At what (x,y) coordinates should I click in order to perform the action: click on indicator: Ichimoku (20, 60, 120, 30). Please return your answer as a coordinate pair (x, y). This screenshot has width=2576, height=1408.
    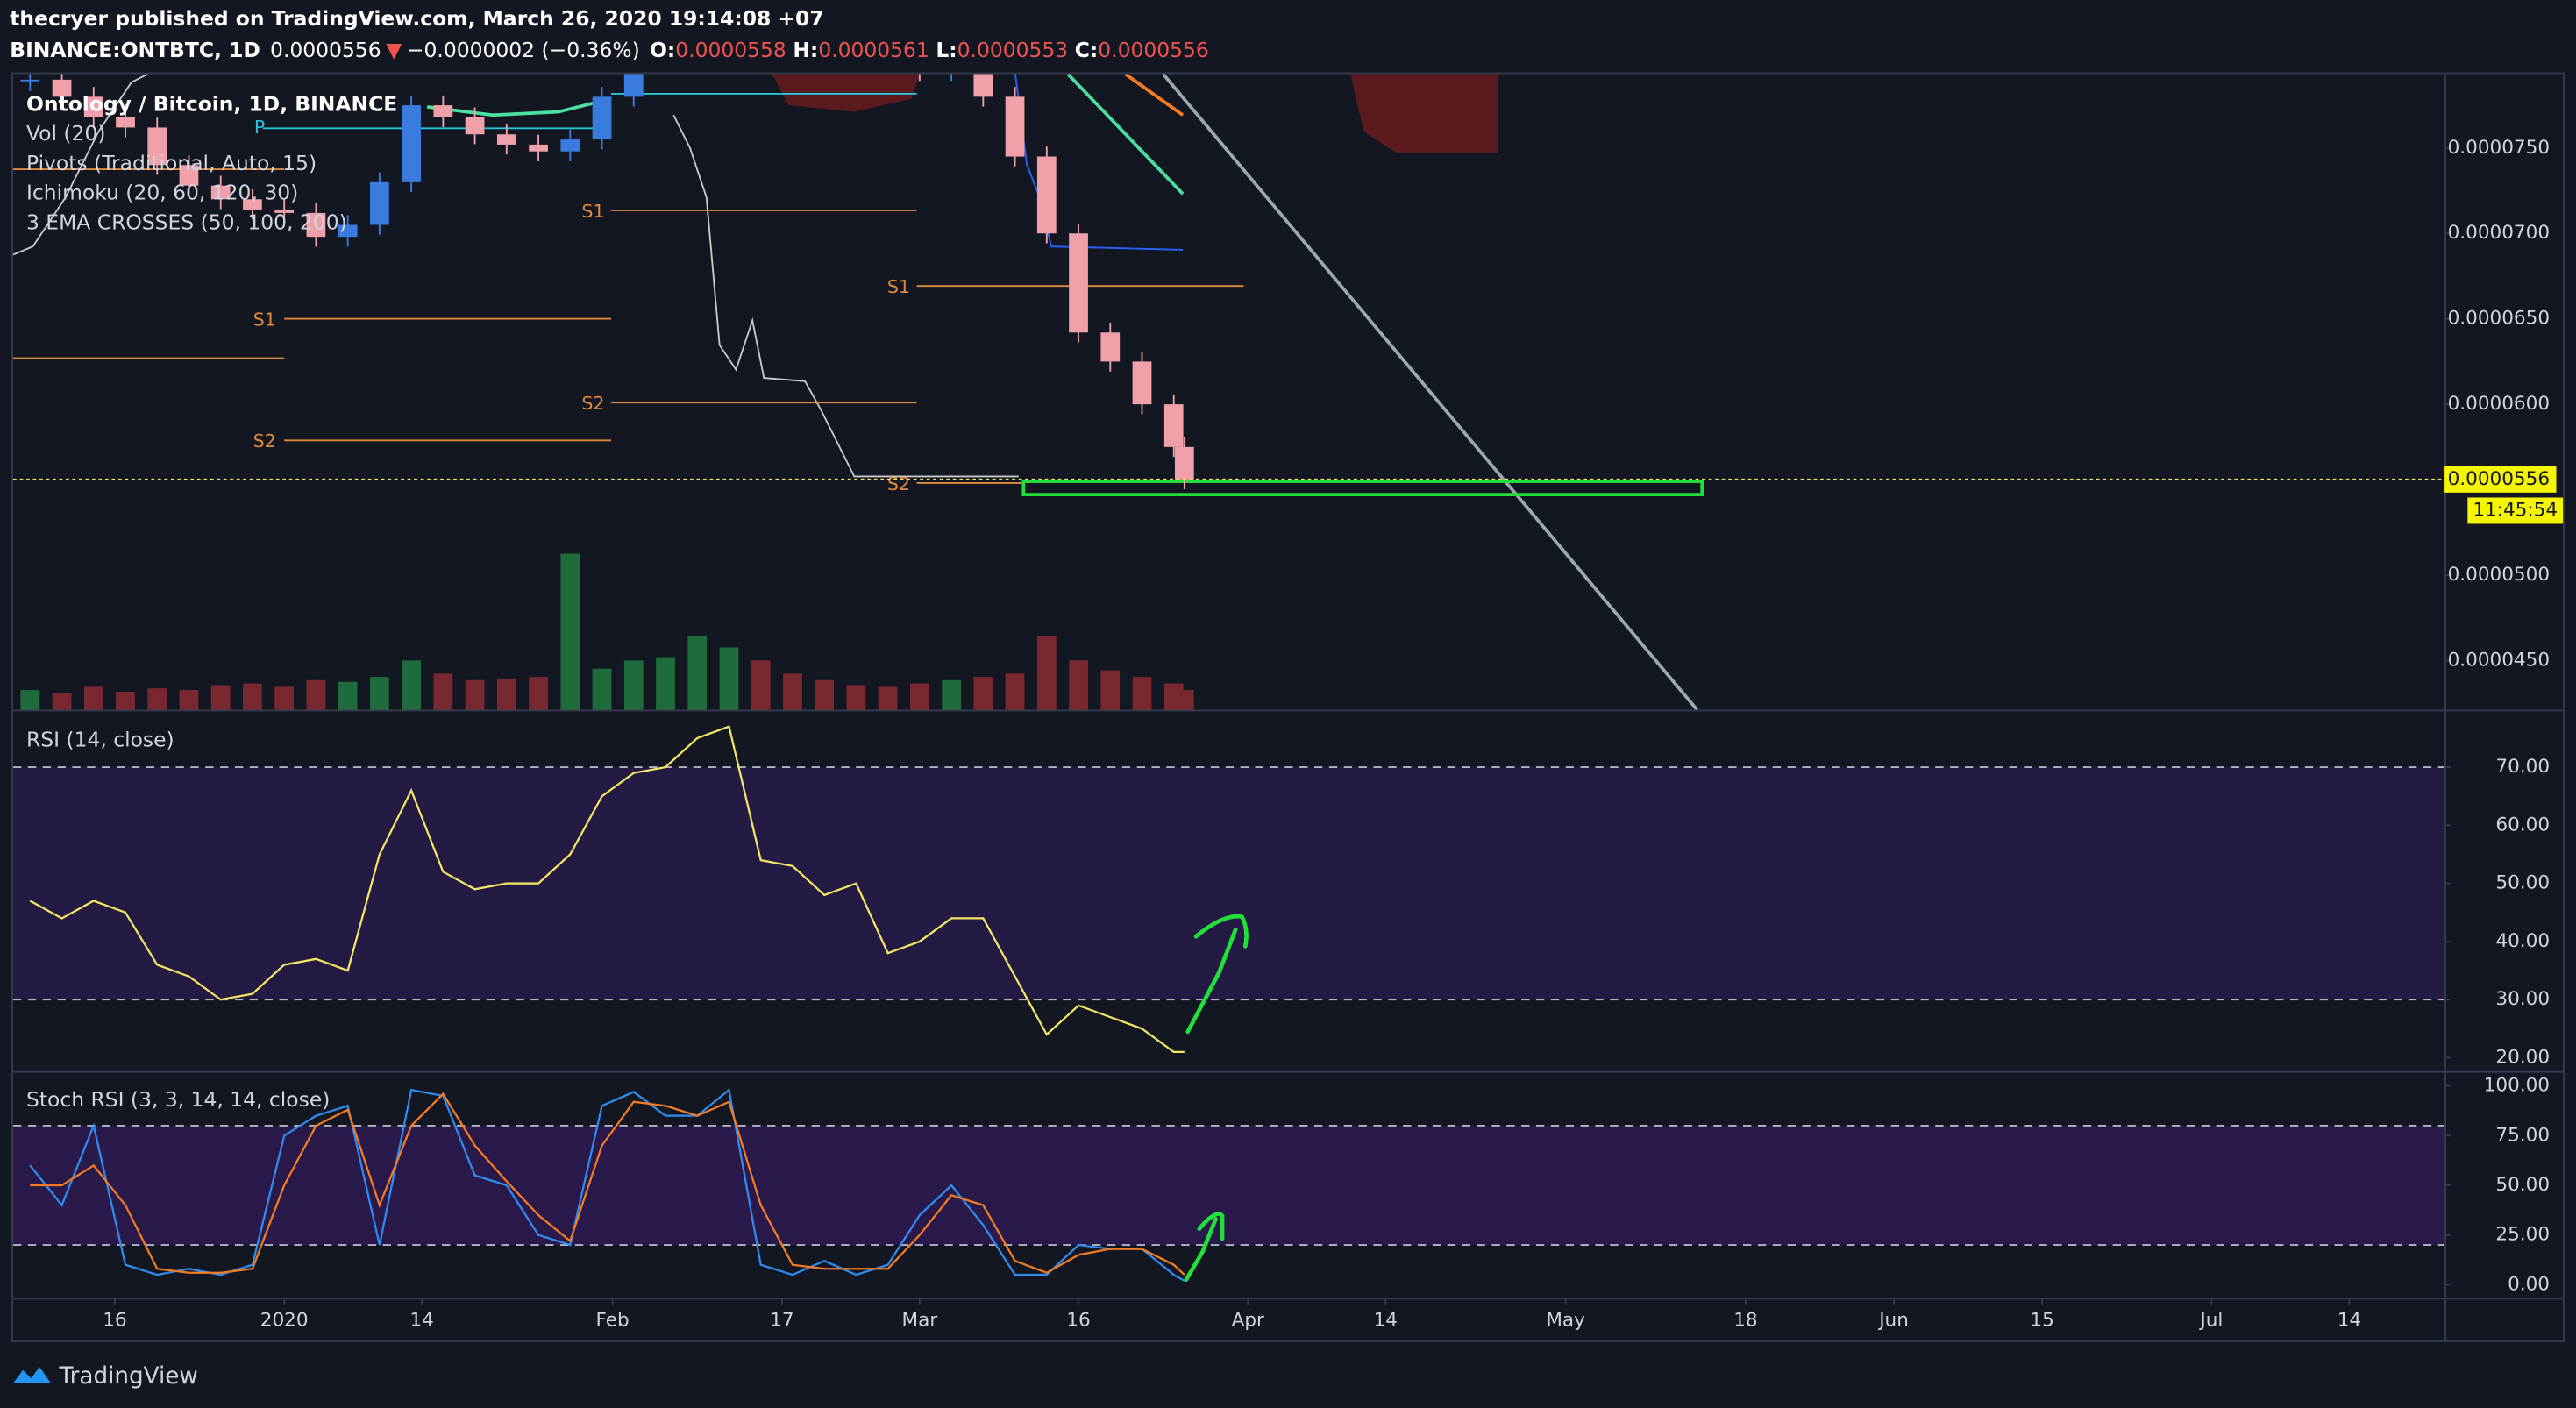
    Looking at the image, I should click on (162, 193).